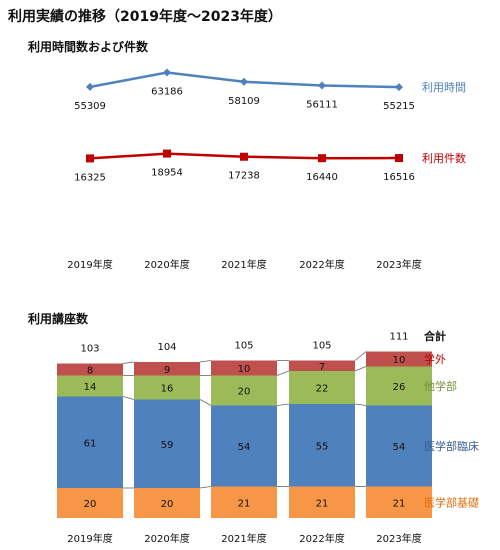 Image resolution: width=500 pixels, height=550 pixels. I want to click on bar-chart-title: 利用講座数, so click(58, 318).